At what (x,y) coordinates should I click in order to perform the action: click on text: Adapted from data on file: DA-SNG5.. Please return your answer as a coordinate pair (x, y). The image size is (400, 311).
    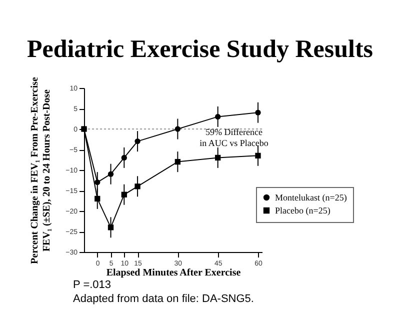
    Looking at the image, I should click on (163, 299).